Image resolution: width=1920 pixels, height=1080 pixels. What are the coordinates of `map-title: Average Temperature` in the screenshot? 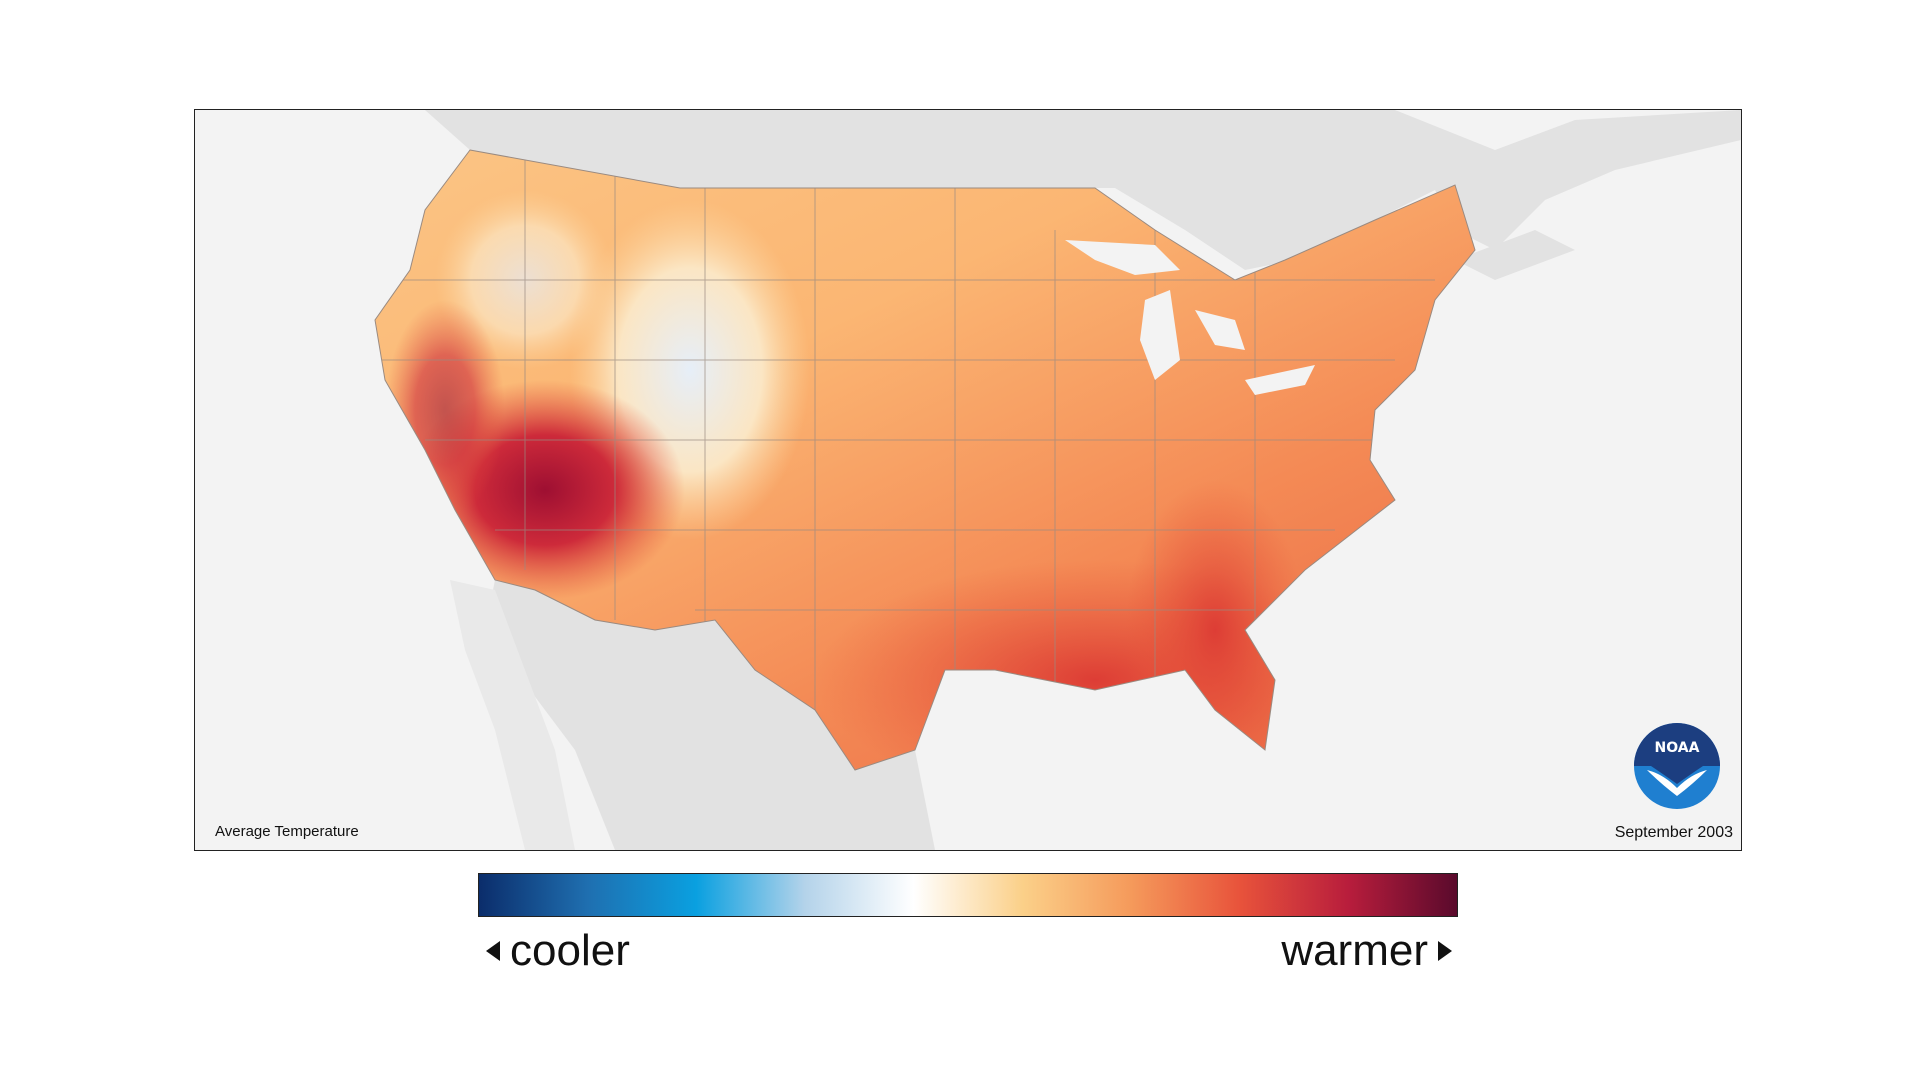 It's located at (287, 831).